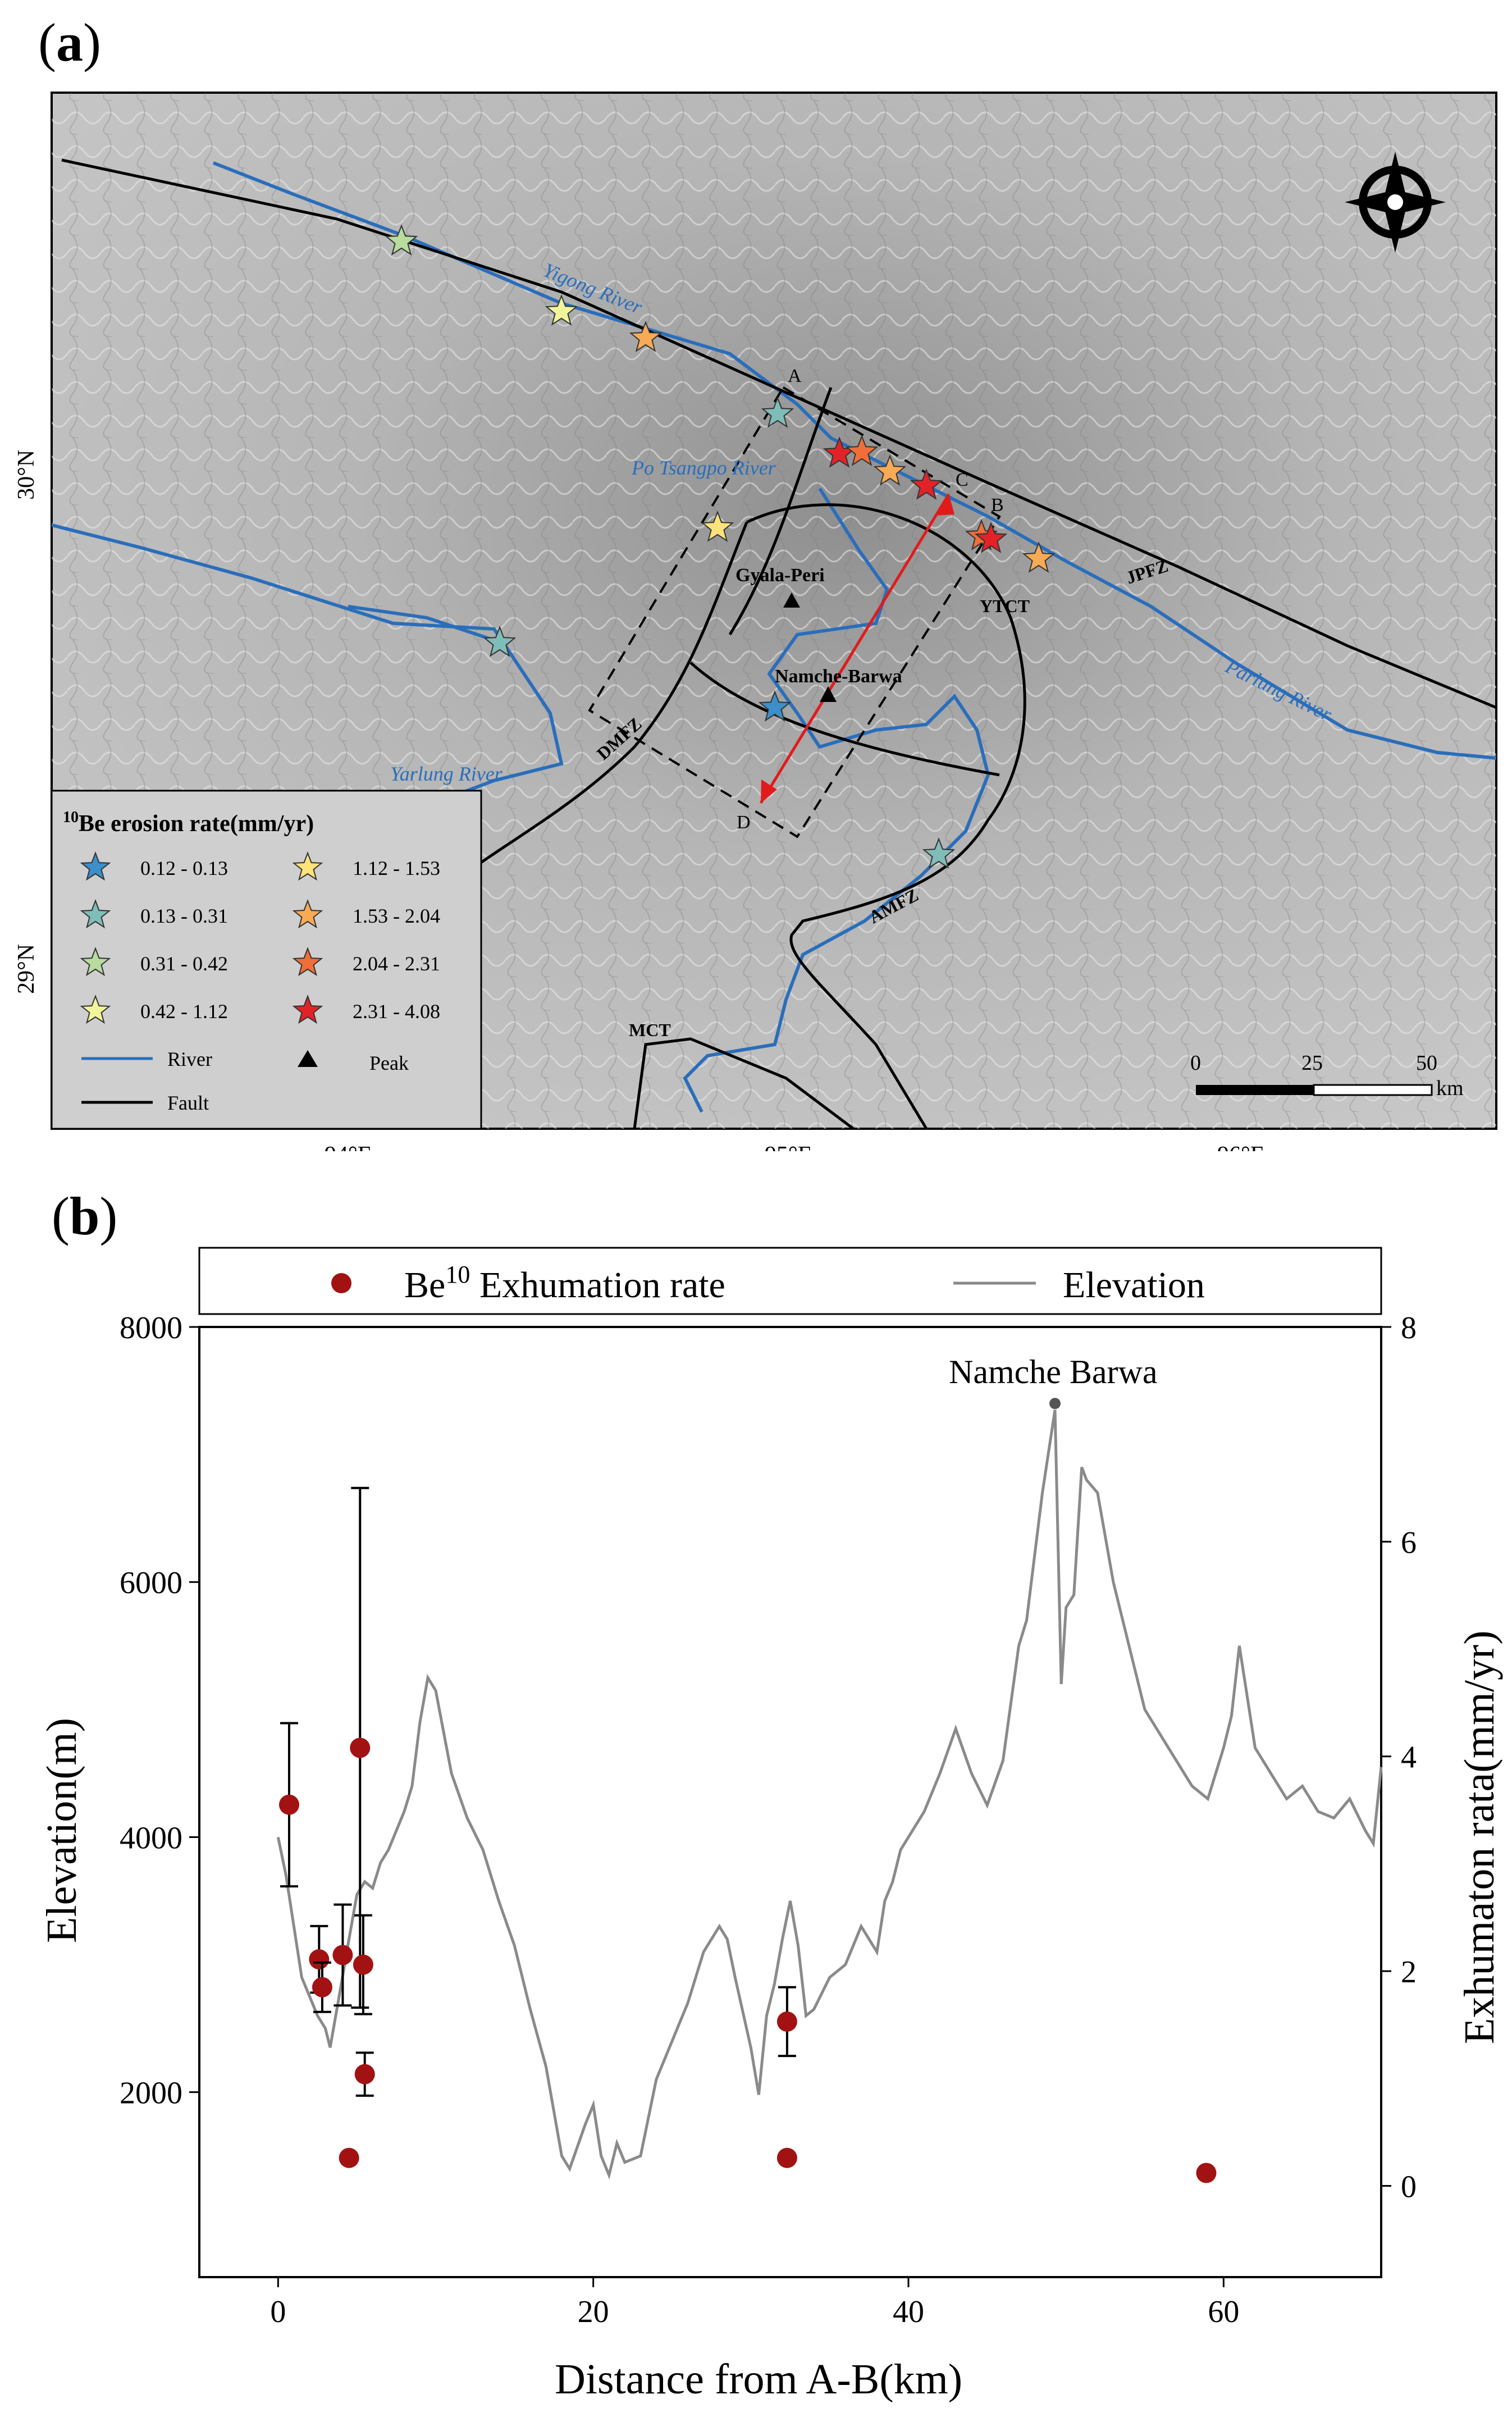 Image resolution: width=1512 pixels, height=2422 pixels. Describe the element at coordinates (396, 963) in the screenshot. I see `legend-range-6: 2.04 - 2.31` at that location.